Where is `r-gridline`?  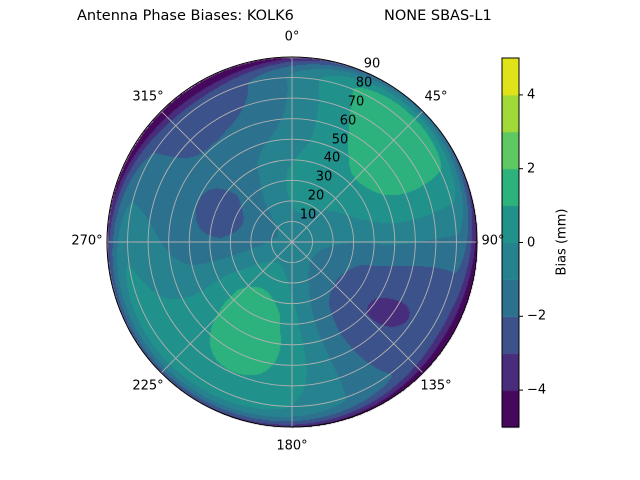 r-gridline is located at coordinates (292, 242).